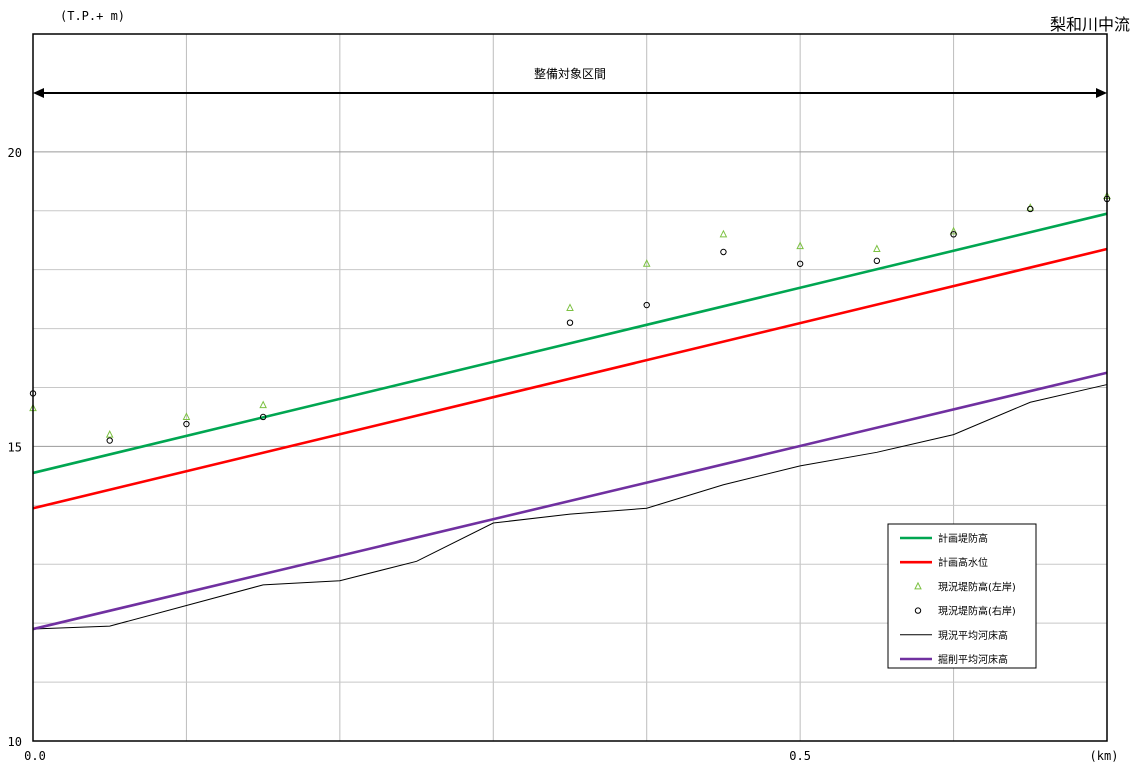 The height and width of the screenshot is (768, 1139). I want to click on legend-item: 現況平均河床高, so click(954, 635).